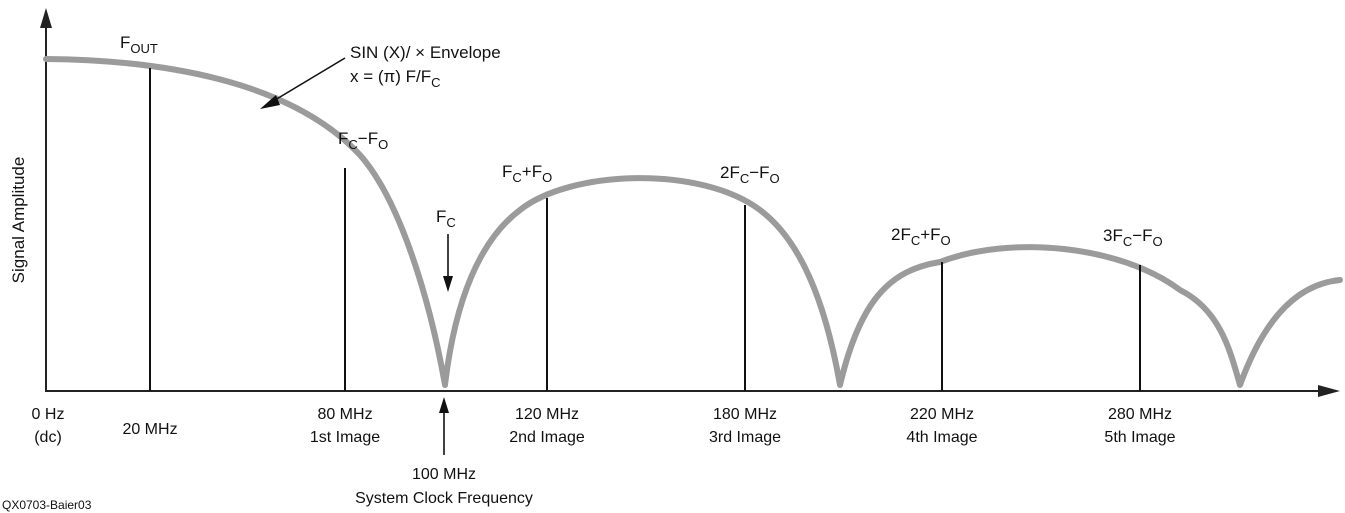  I want to click on tick-180mhz-line2: 3rd Image, so click(745, 437).